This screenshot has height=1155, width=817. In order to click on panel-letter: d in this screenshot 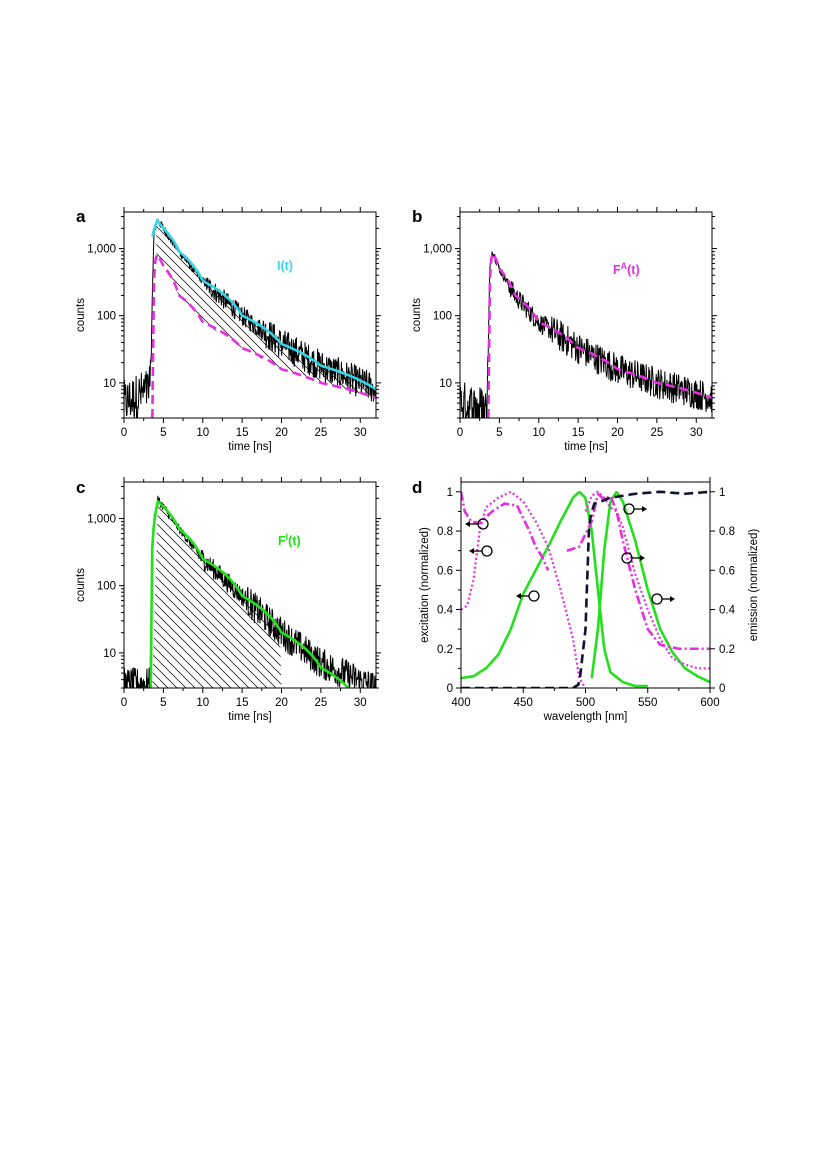, I will do `click(417, 487)`.